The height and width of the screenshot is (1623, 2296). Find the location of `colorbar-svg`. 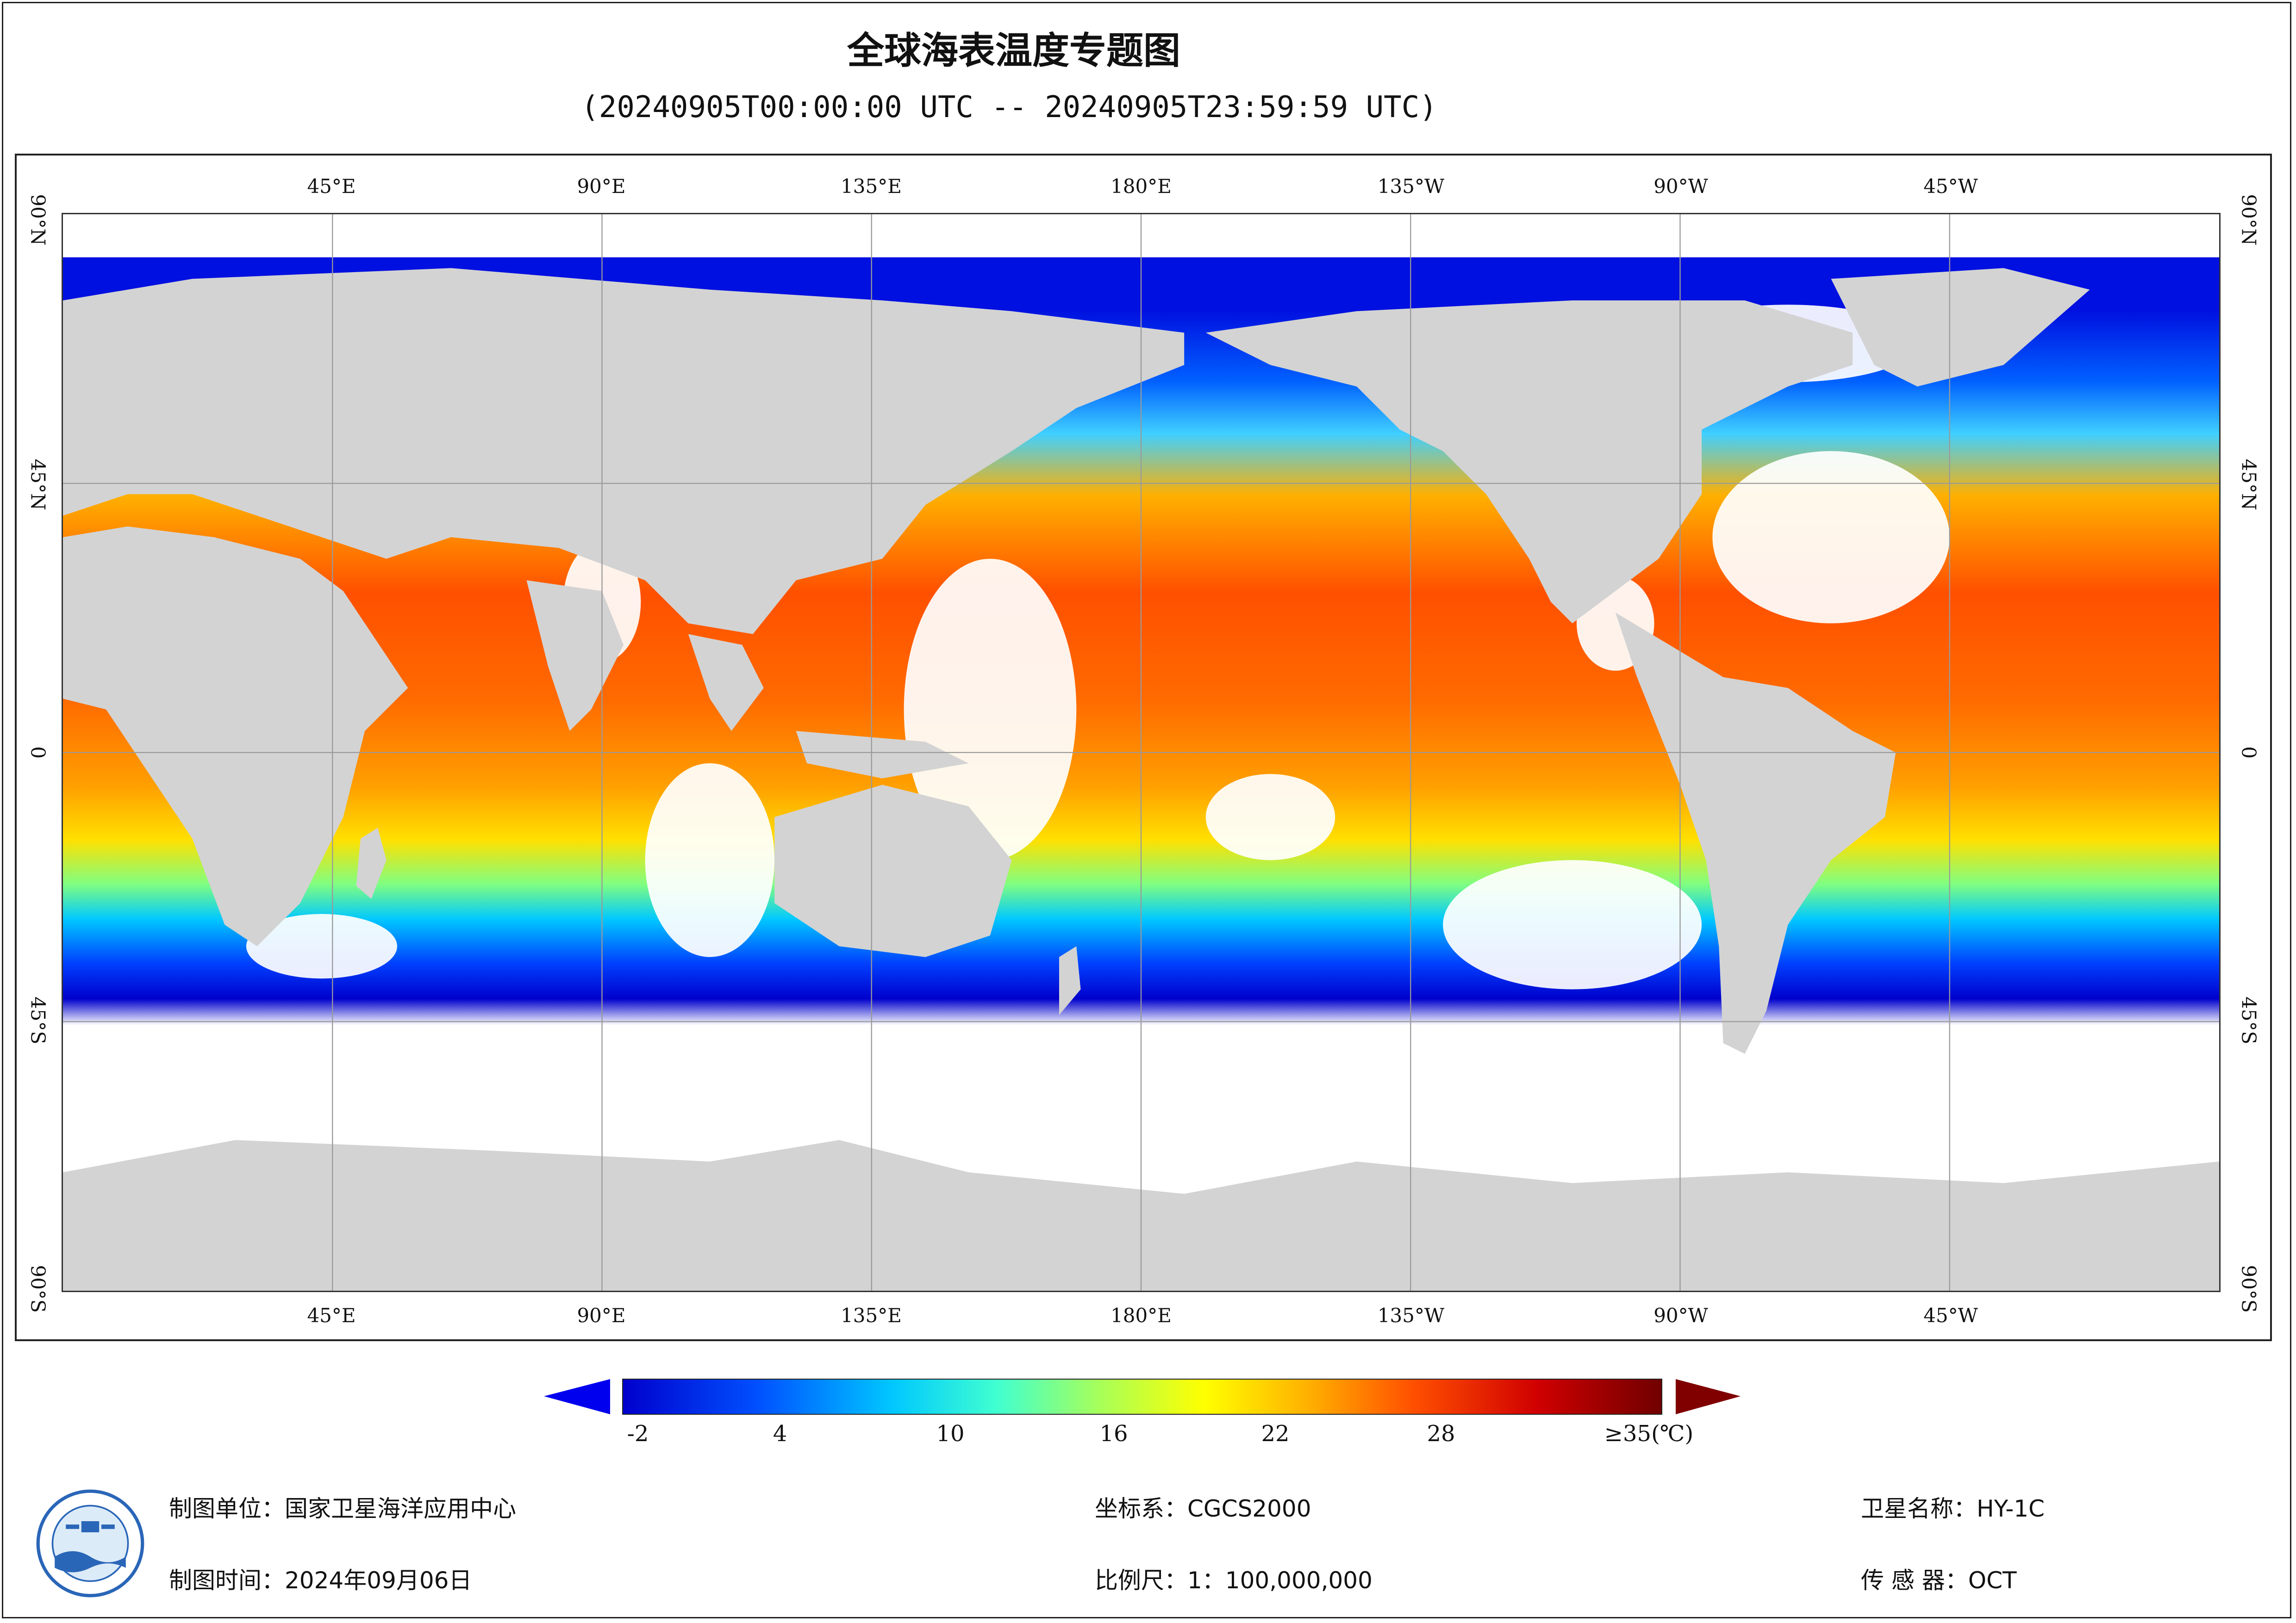

colorbar-svg is located at coordinates (1142, 1397).